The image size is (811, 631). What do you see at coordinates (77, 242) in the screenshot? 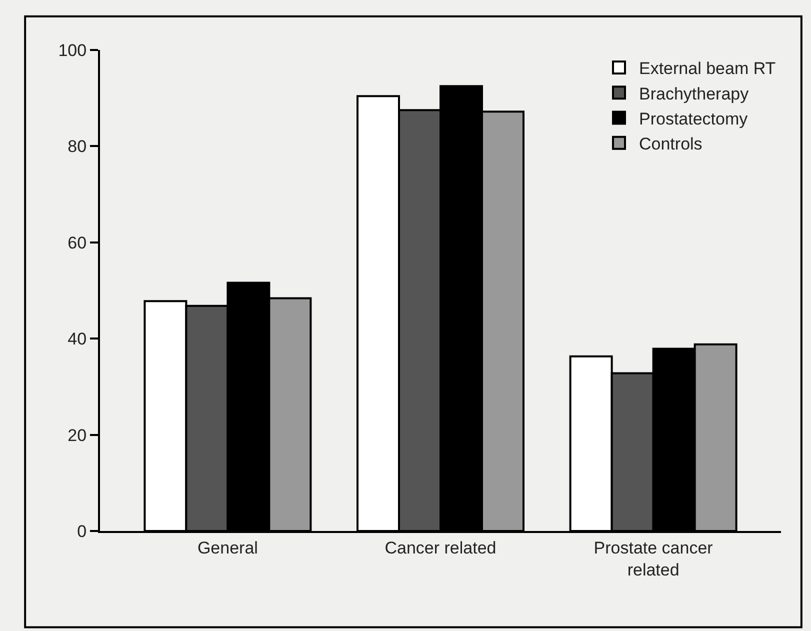
I see `y-tick-label: 60` at bounding box center [77, 242].